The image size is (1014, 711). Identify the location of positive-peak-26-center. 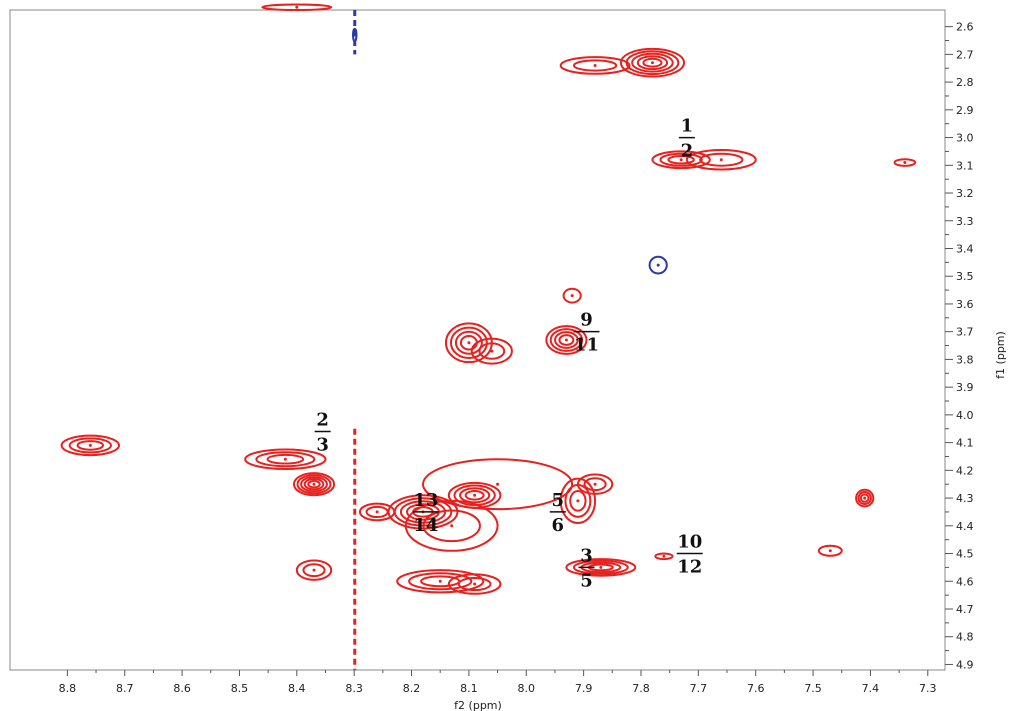
(297, 7).